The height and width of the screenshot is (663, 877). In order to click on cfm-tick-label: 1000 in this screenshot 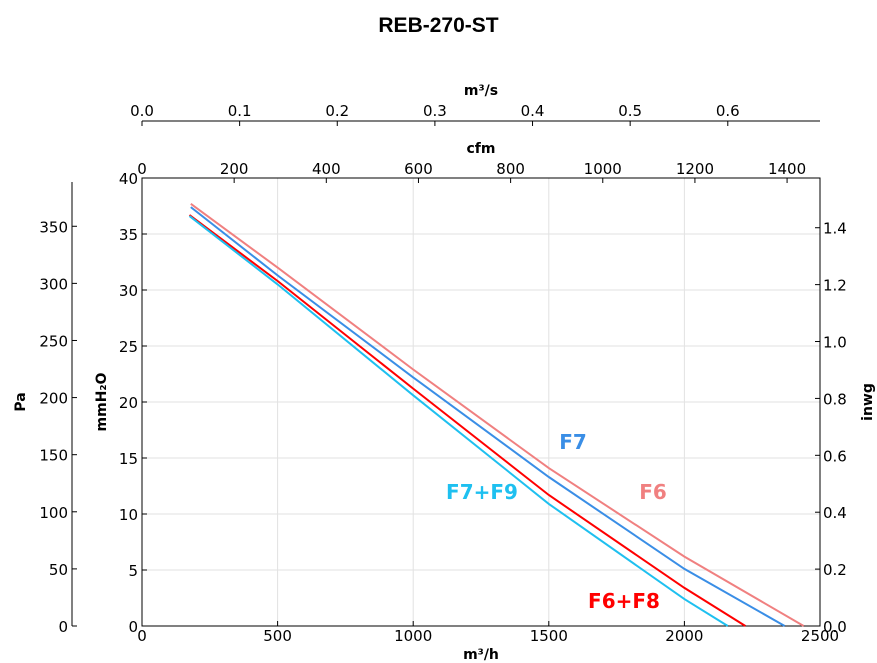, I will do `click(603, 169)`.